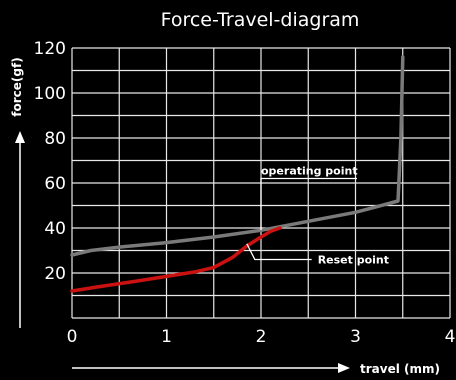 The image size is (456, 380). I want to click on x-tick-label: 3, so click(355, 337).